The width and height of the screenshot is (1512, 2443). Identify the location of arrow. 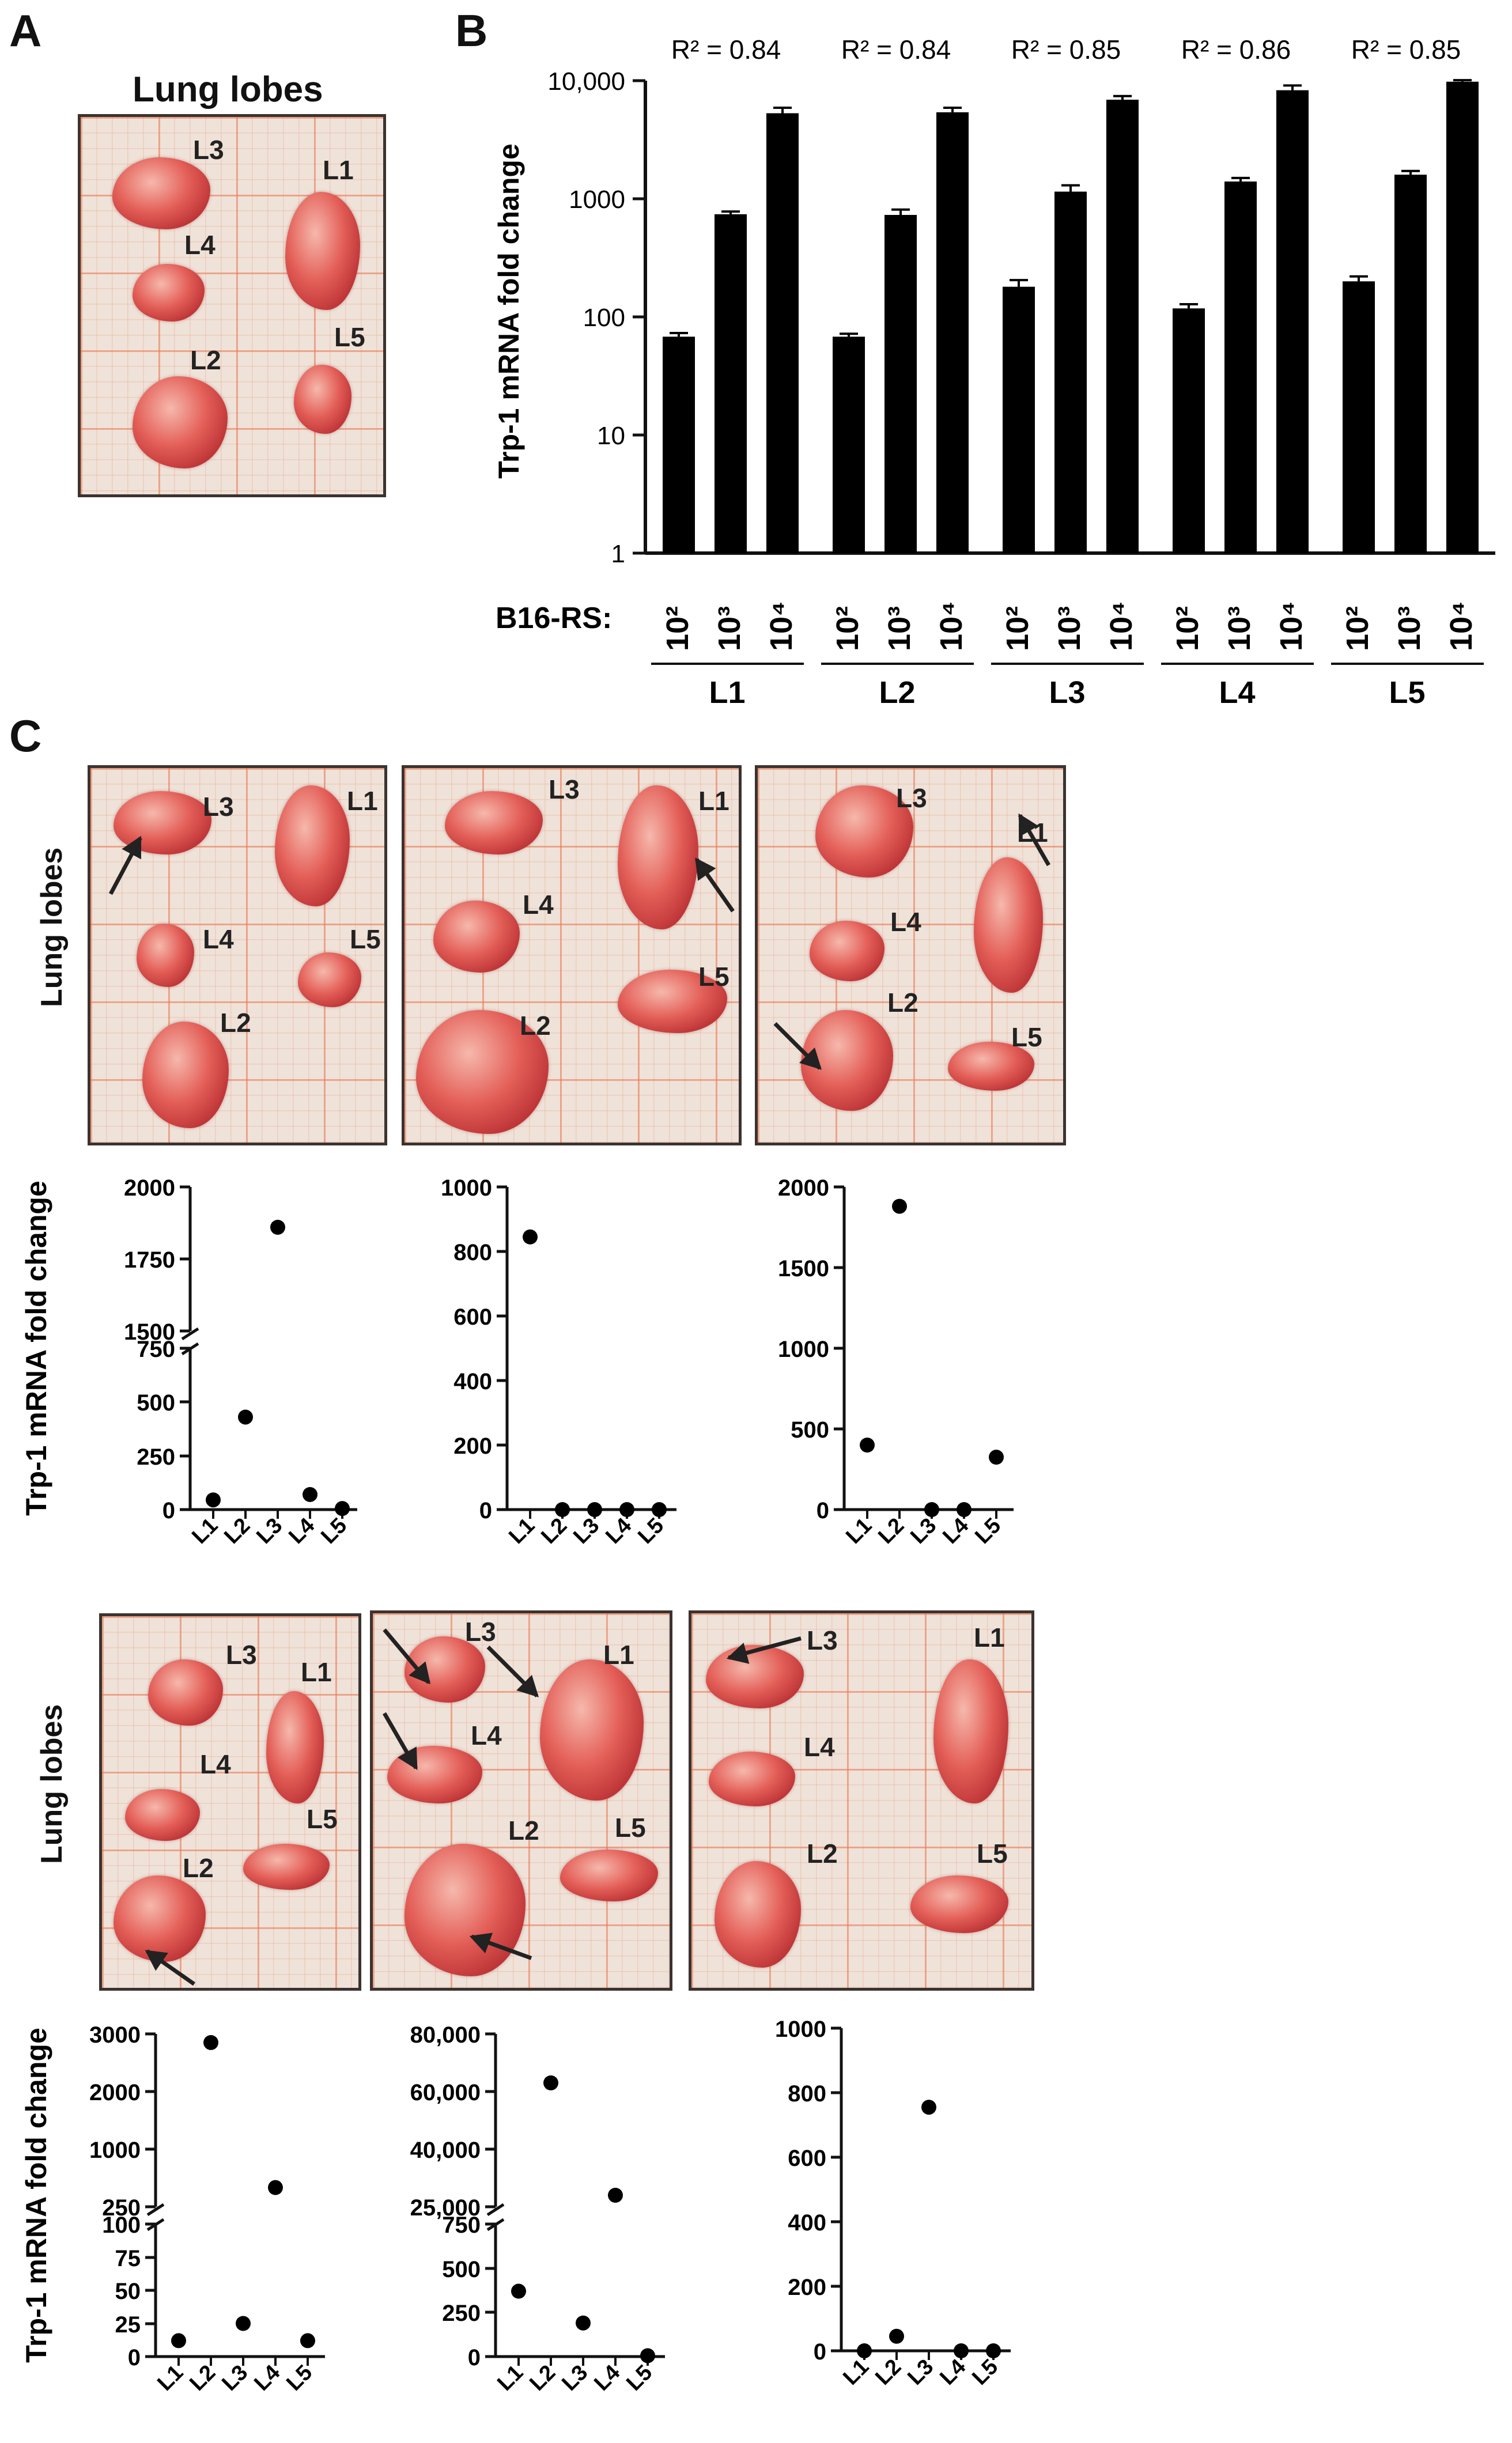
(715, 886).